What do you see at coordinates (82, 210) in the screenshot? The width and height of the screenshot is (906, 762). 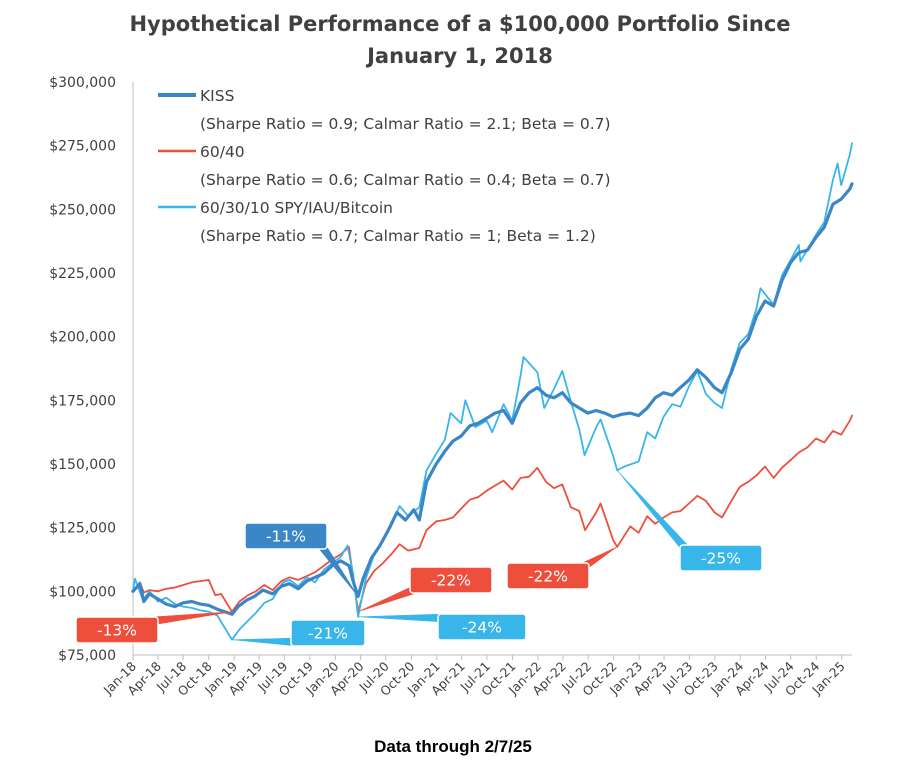 I see `y-tick-label: $250,000` at bounding box center [82, 210].